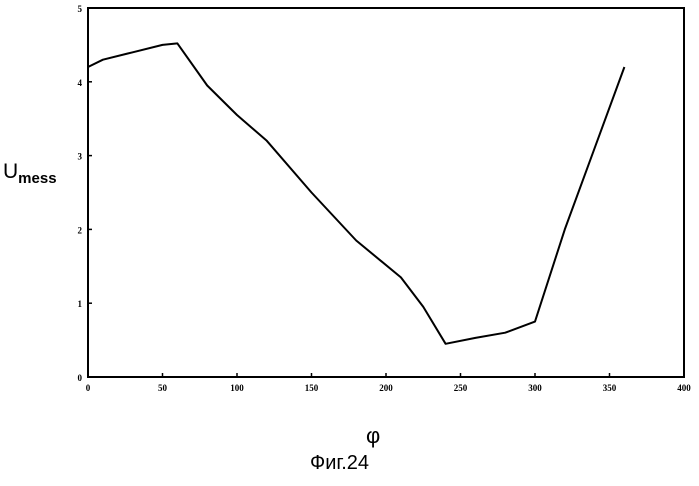  I want to click on y-tick-label: 0, so click(80, 378).